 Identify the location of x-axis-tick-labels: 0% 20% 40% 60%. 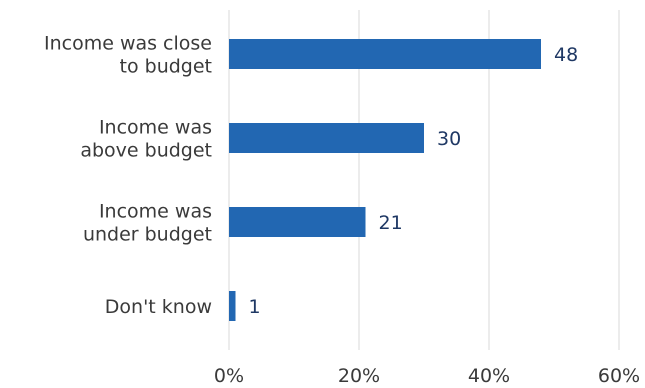
(427, 376).